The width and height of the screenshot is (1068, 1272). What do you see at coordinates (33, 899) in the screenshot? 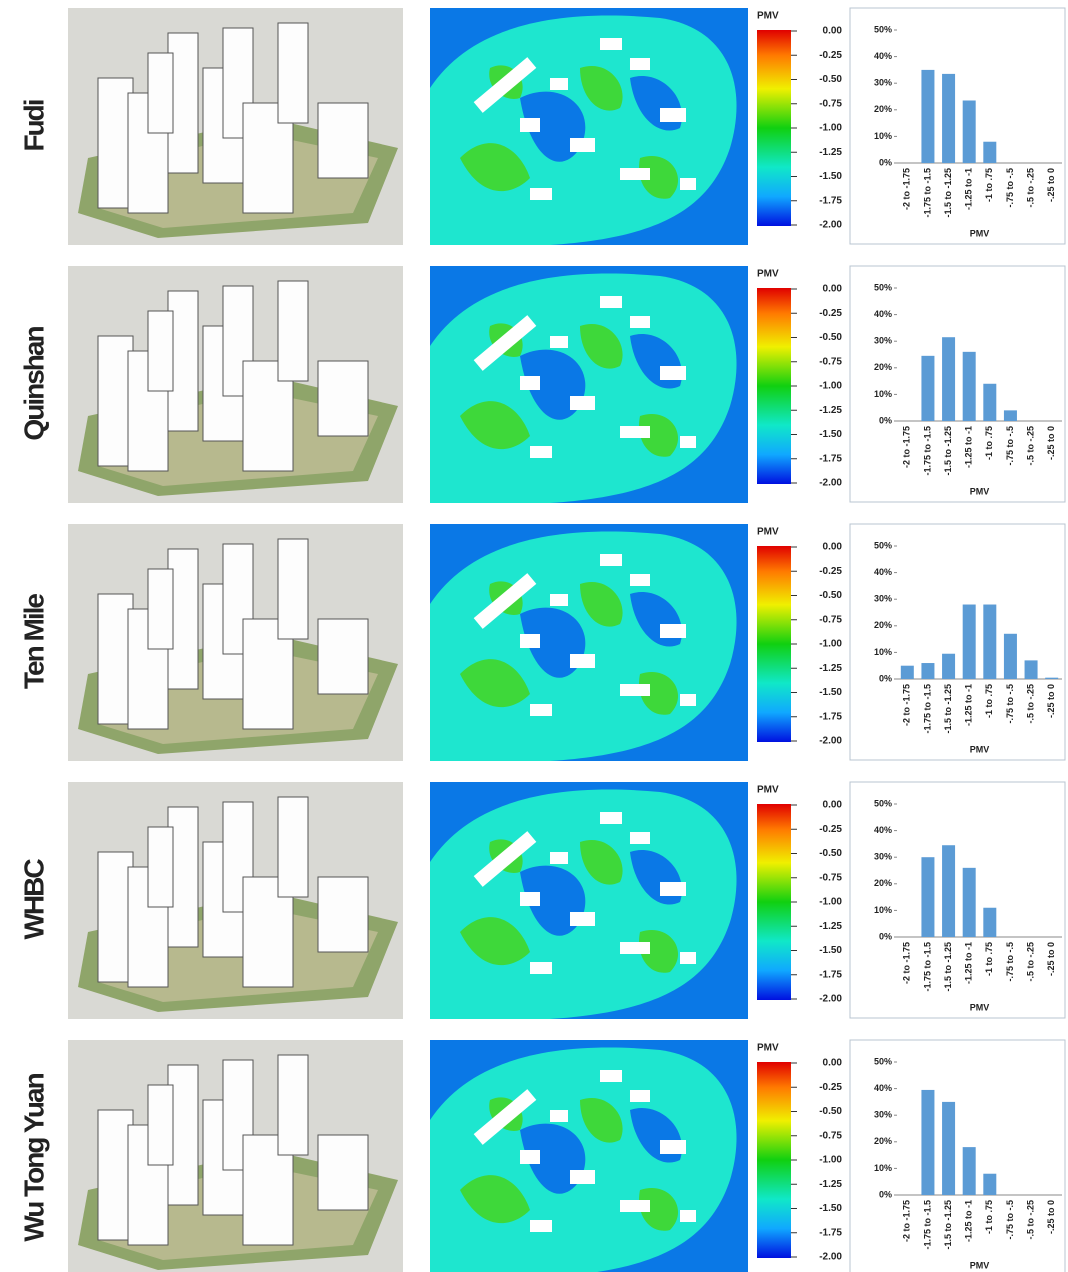
I see `site-label: WHBC` at bounding box center [33, 899].